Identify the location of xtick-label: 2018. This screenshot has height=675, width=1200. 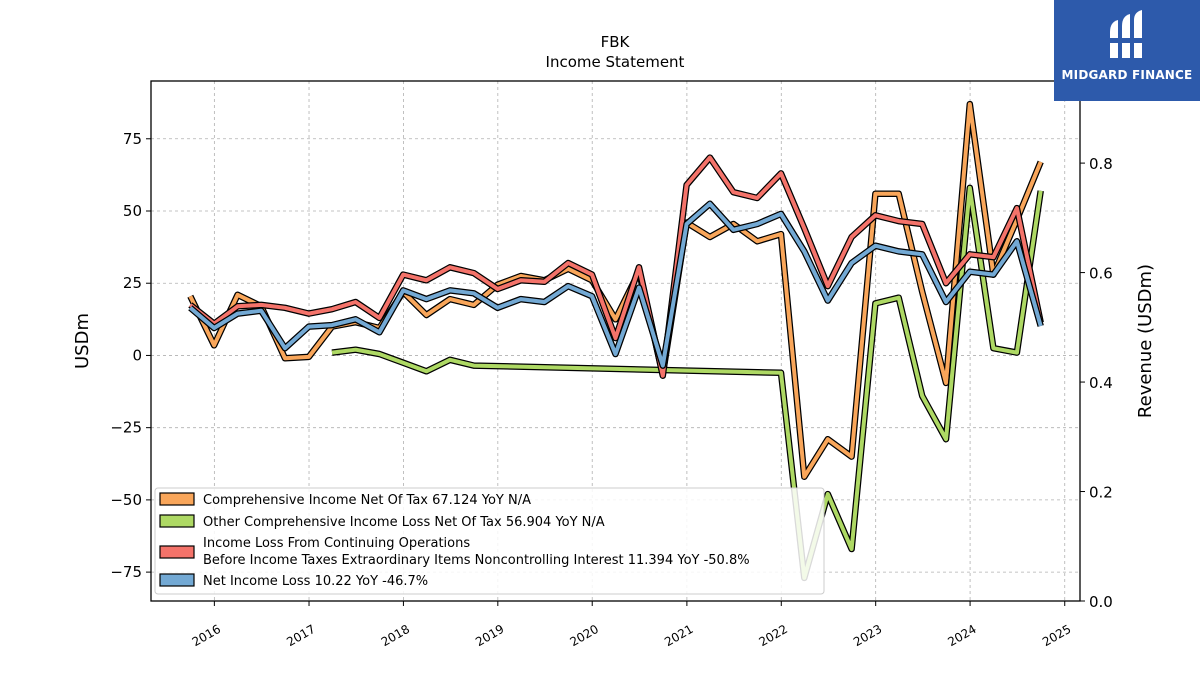
(395, 635).